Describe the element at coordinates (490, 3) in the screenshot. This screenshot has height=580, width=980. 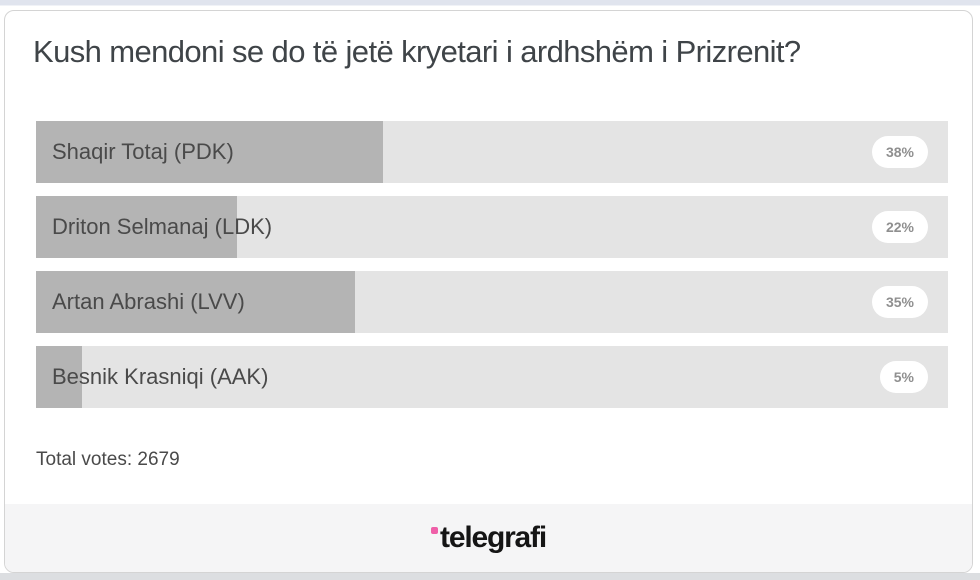
I see `top-strip` at that location.